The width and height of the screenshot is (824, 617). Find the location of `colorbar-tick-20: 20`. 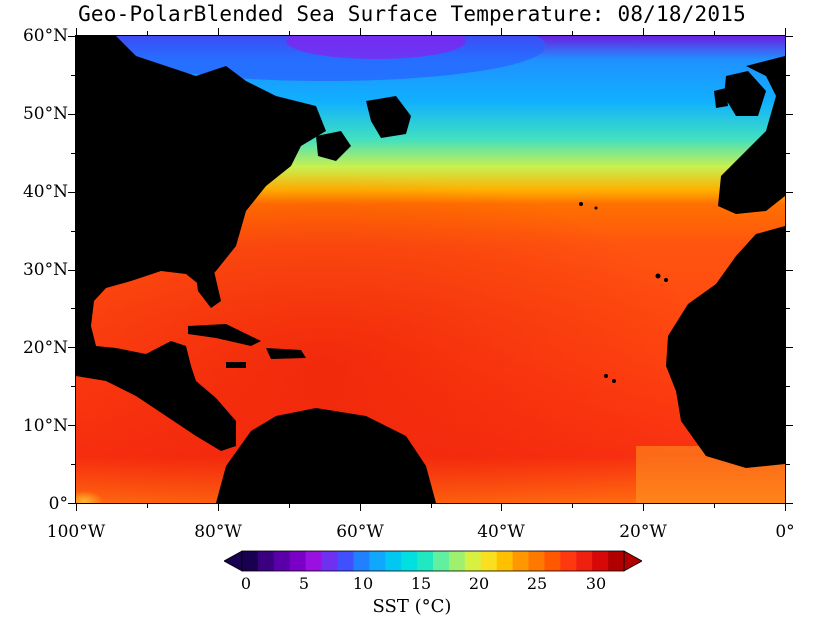

colorbar-tick-20: 20 is located at coordinates (479, 583).